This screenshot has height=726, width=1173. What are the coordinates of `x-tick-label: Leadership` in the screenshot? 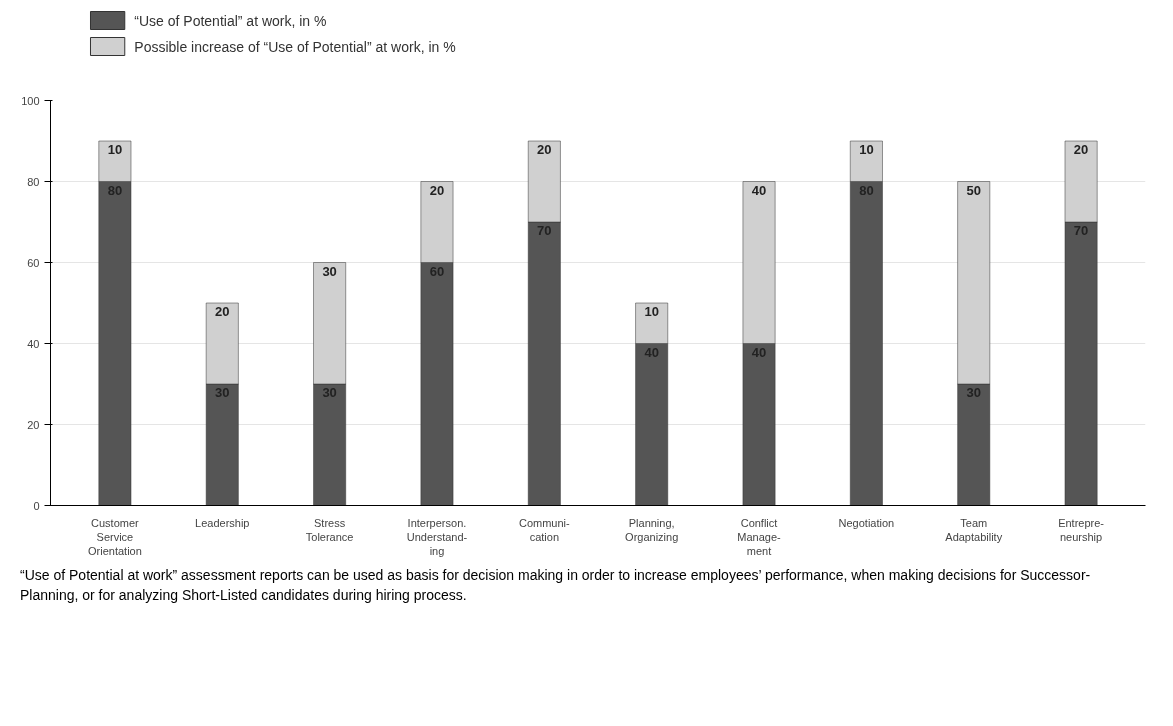 It's located at (222, 522).